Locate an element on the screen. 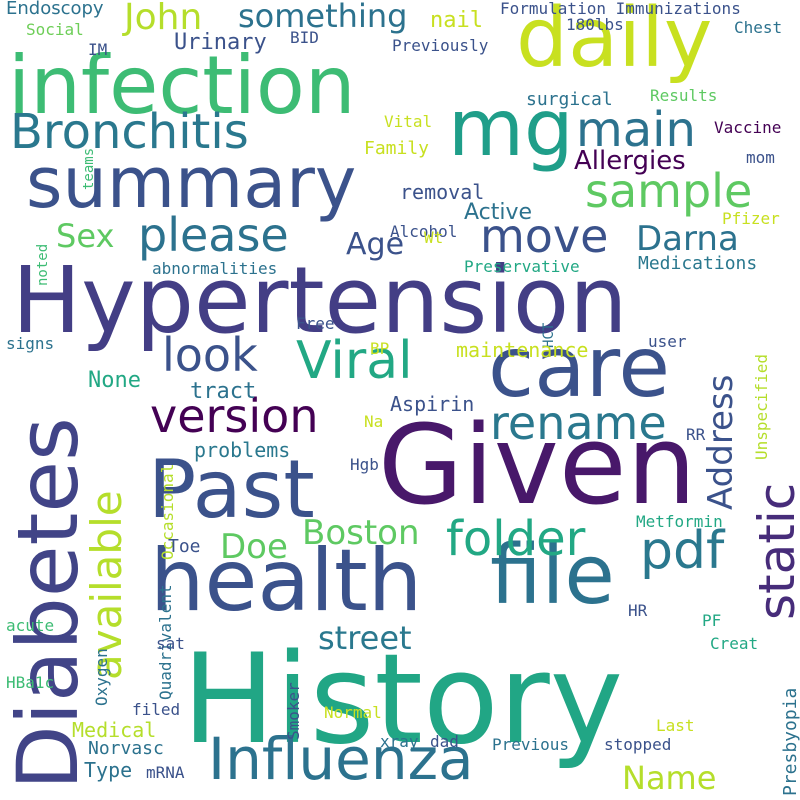 The width and height of the screenshot is (800, 800). word-infection: infection is located at coordinates (182, 85).